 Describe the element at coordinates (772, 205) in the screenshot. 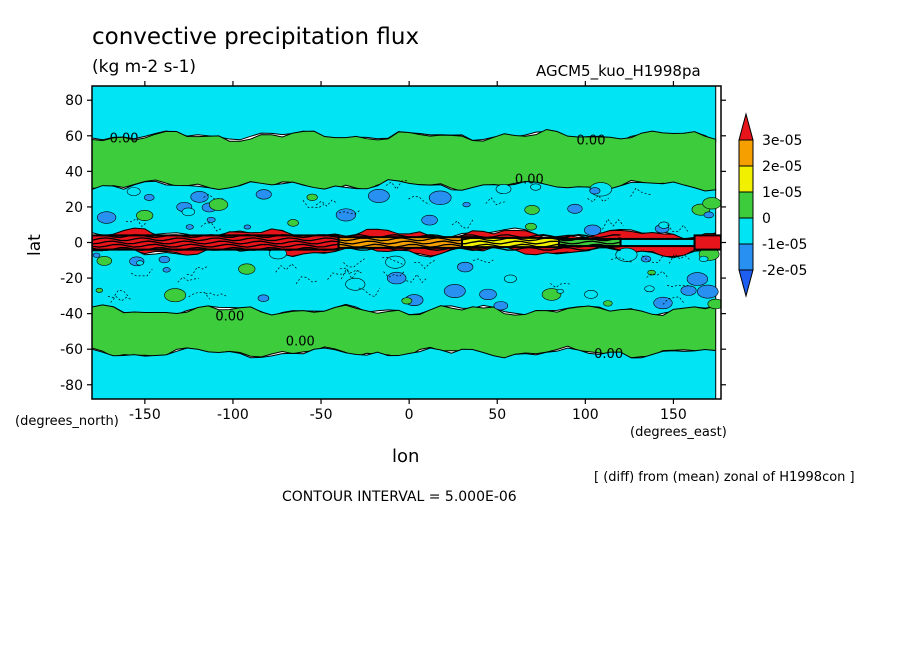

I see `colorbar: 3e-05 2e-05 1e-05 0 -1e-05 -2e-05` at that location.